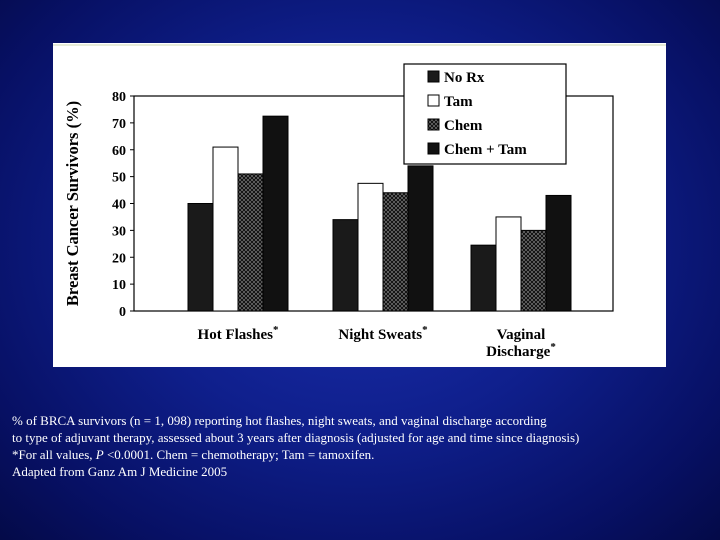 Image resolution: width=720 pixels, height=540 pixels. Describe the element at coordinates (122, 312) in the screenshot. I see `y-tick-label: 0` at that location.